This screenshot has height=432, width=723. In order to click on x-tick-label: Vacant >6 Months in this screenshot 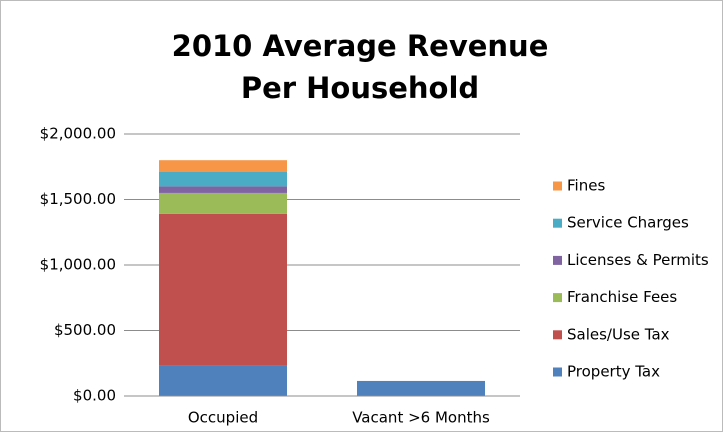, I will do `click(421, 418)`.